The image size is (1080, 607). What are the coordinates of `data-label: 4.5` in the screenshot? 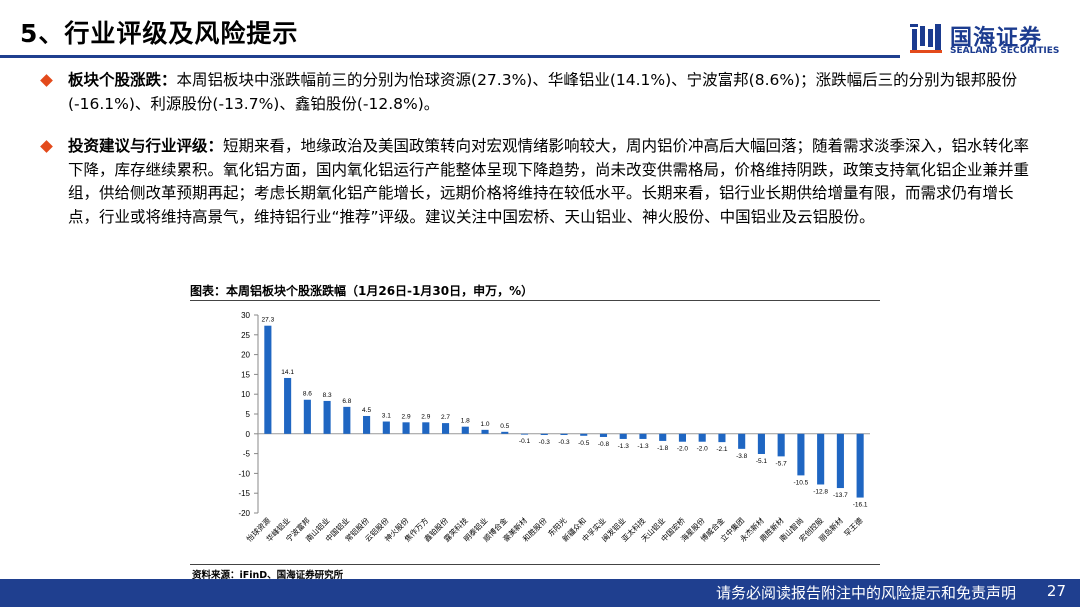 It's located at (366, 410).